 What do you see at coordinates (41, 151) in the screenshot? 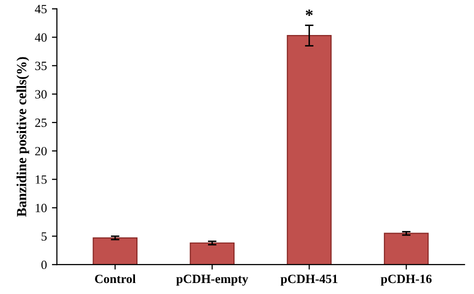
I see `y-tick-label: 20` at bounding box center [41, 151].